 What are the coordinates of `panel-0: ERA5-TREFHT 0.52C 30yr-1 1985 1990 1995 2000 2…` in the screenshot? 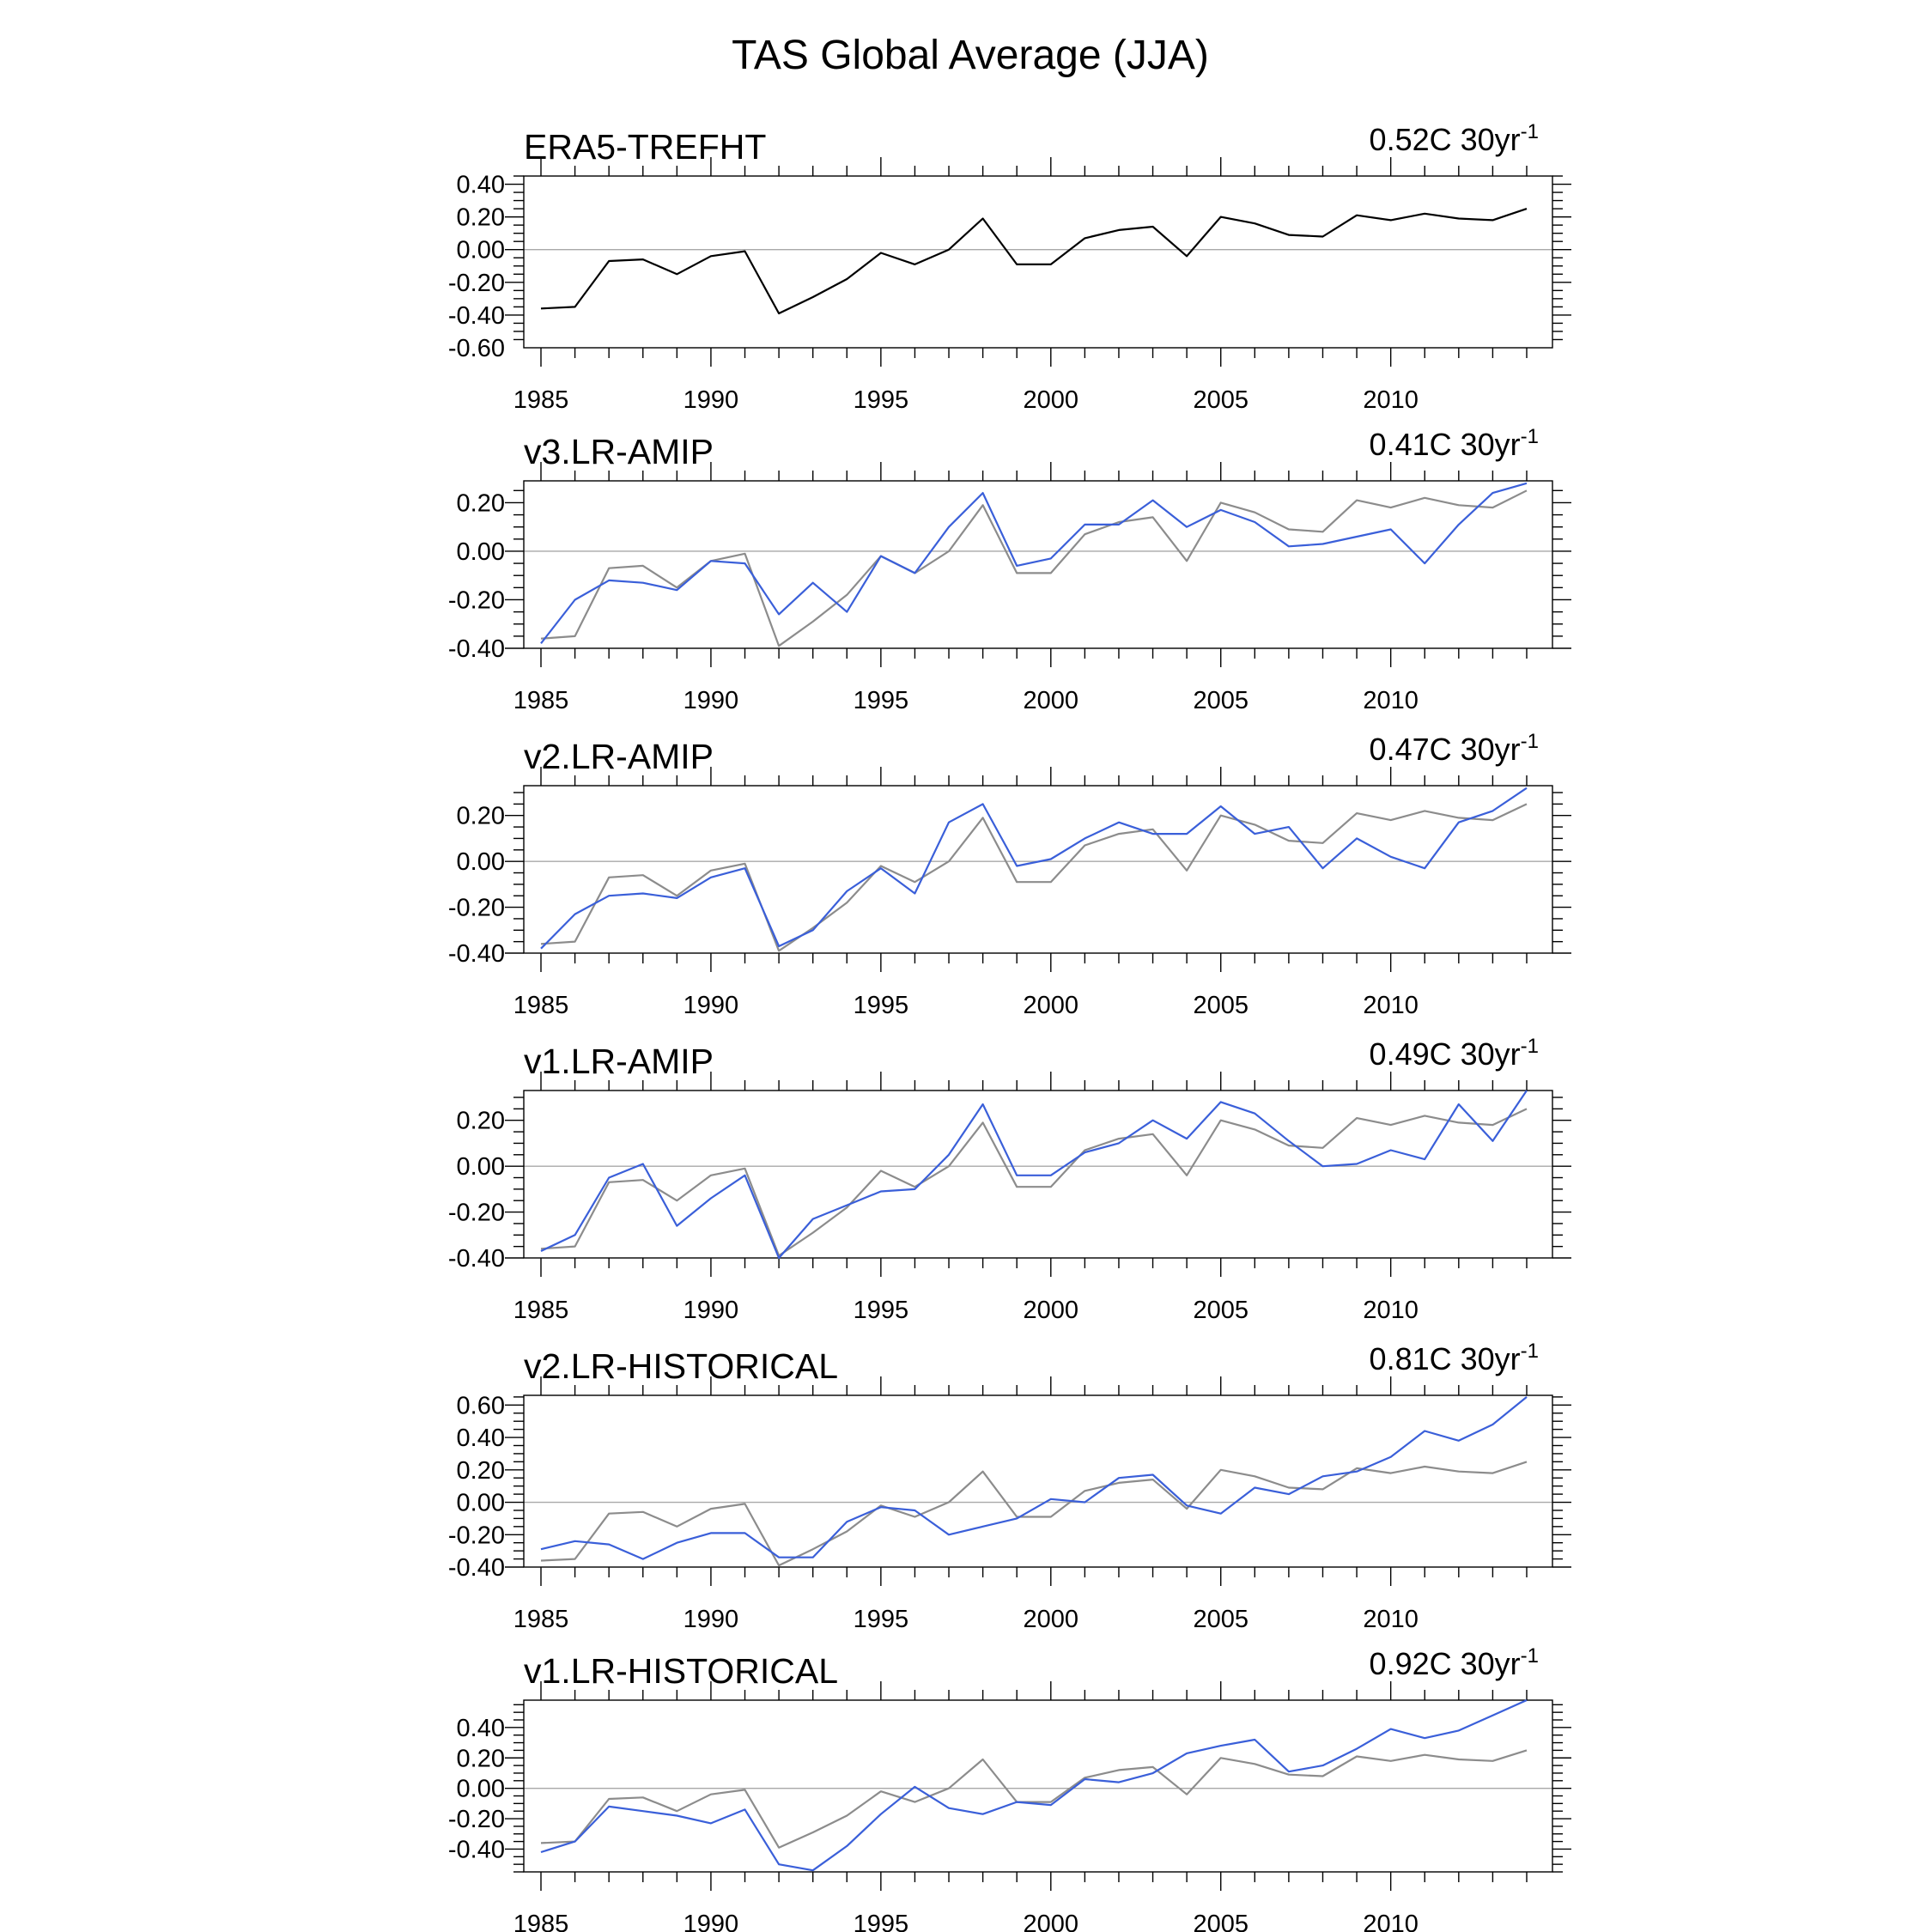 It's located at (1009, 267).